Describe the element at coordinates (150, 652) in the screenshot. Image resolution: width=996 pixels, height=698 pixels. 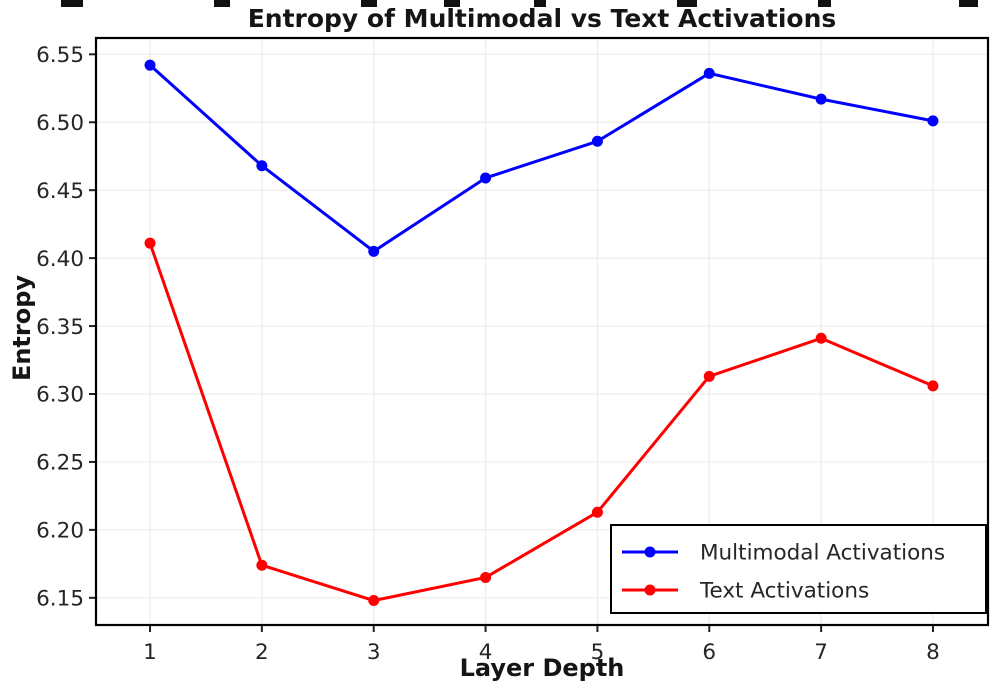
I see `x-tick-label: 1` at that location.